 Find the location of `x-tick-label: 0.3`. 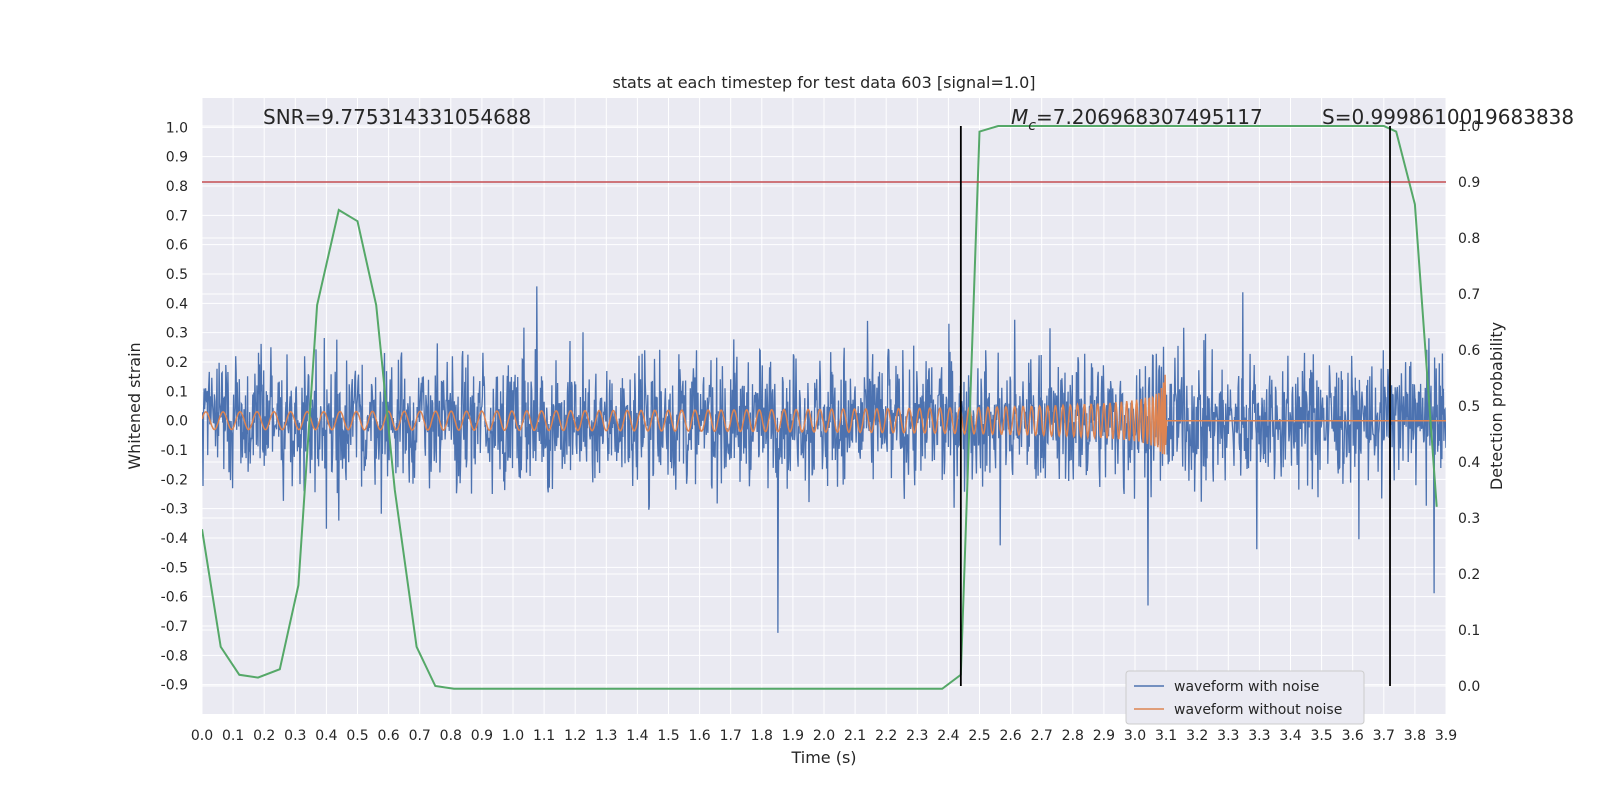

x-tick-label: 0.3 is located at coordinates (295, 736).